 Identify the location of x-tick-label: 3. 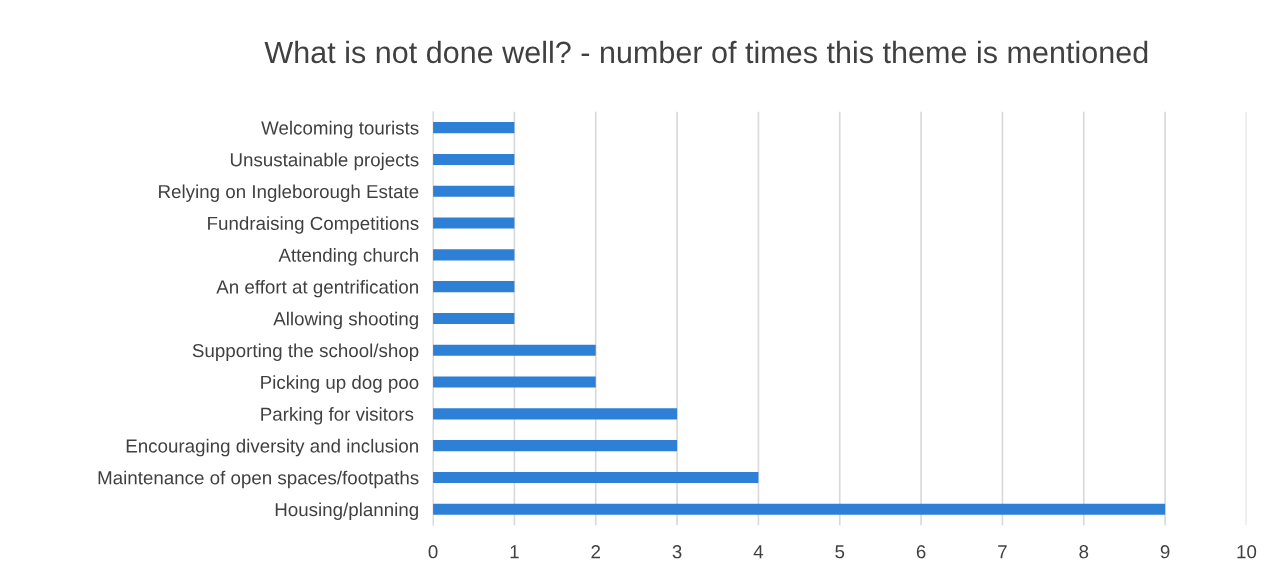
(677, 552).